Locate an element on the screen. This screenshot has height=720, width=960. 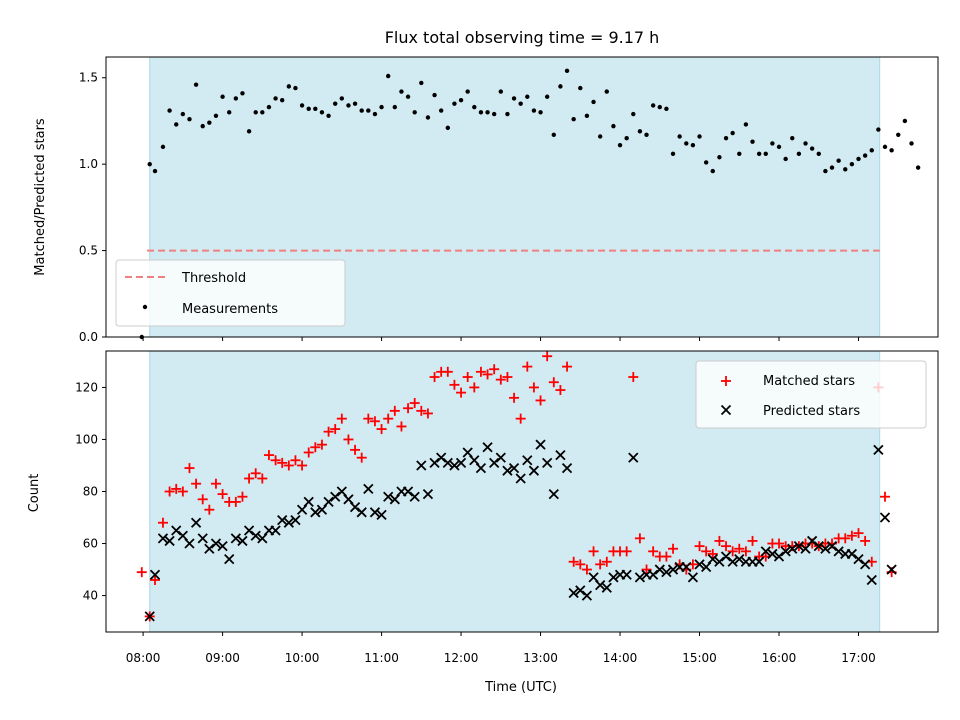
measurements-legend-swatch is located at coordinates (145, 307).